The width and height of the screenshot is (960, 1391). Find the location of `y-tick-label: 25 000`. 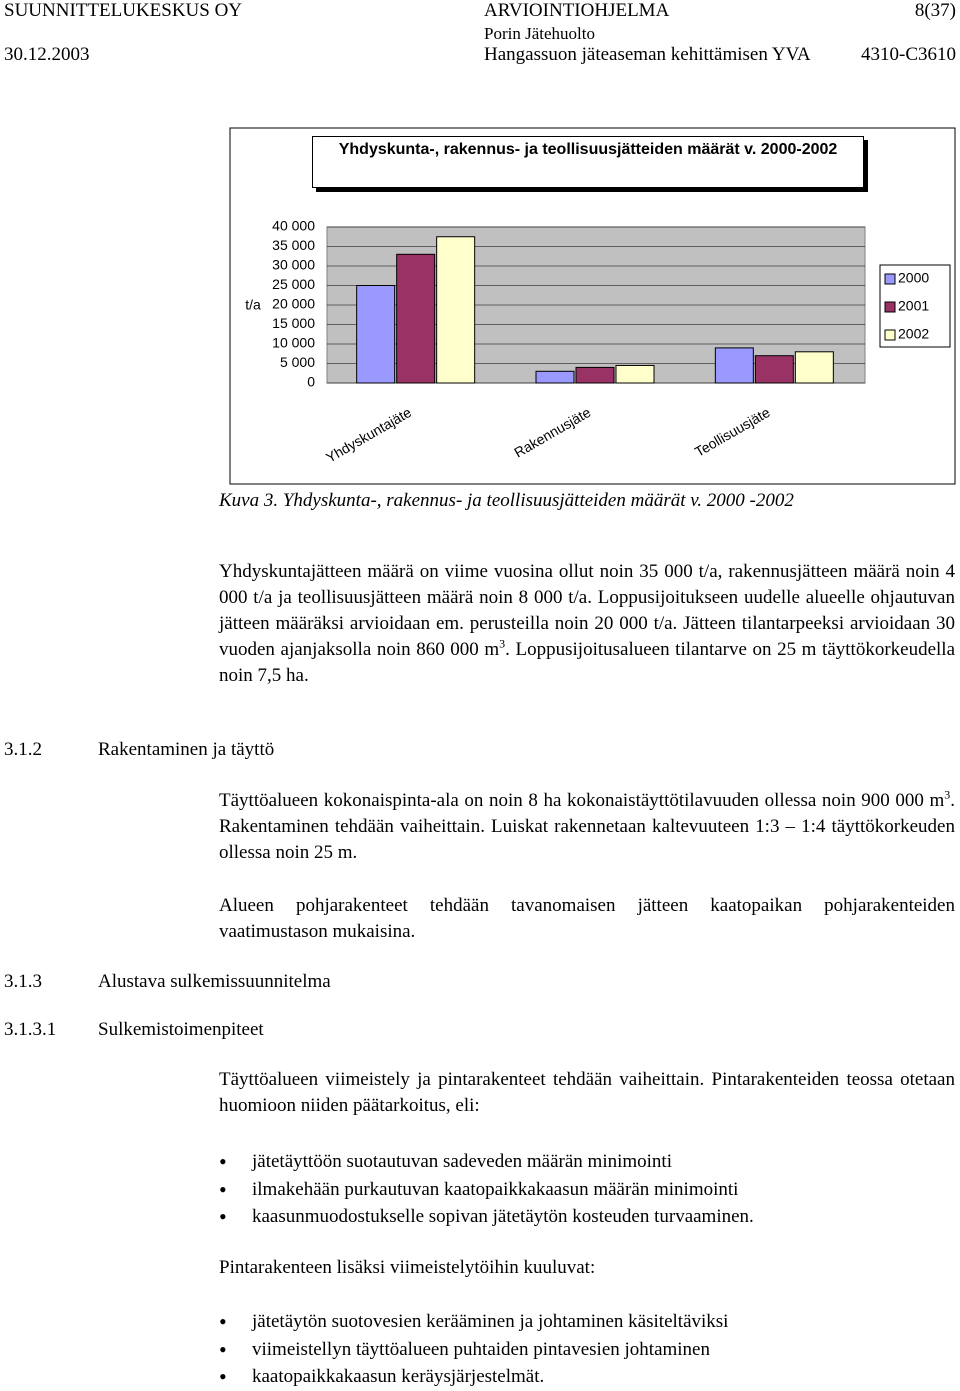

y-tick-label: 25 000 is located at coordinates (293, 284).